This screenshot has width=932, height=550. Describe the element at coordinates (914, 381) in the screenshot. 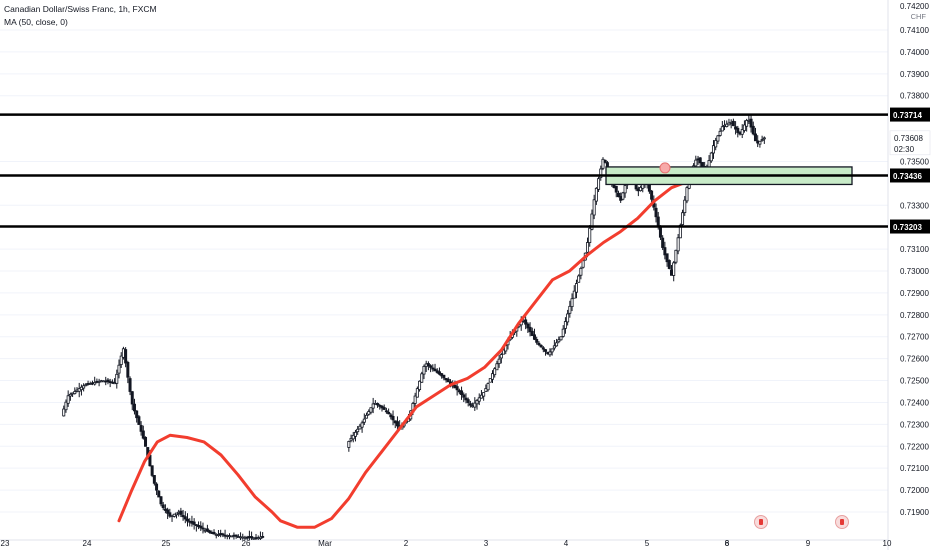

I see `price-tick-label: 0.72500` at that location.